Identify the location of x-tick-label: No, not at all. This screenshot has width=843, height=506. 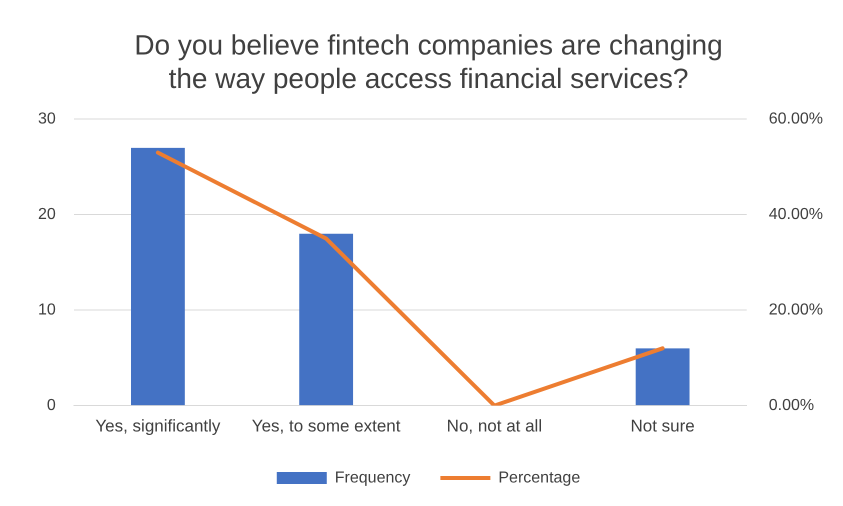
(494, 426).